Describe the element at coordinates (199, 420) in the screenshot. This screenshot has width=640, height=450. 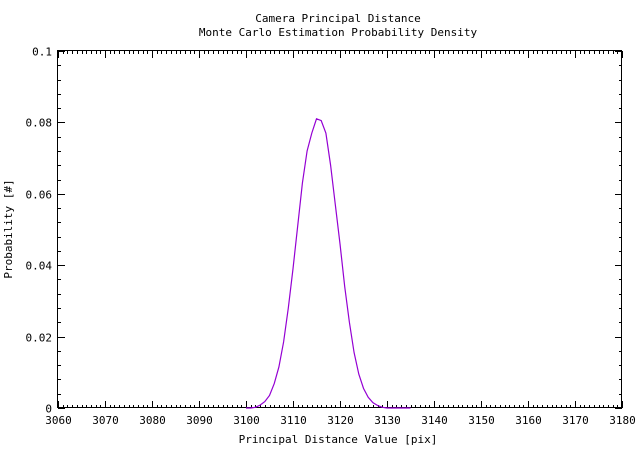
I see `x-tick-label: 3090` at that location.